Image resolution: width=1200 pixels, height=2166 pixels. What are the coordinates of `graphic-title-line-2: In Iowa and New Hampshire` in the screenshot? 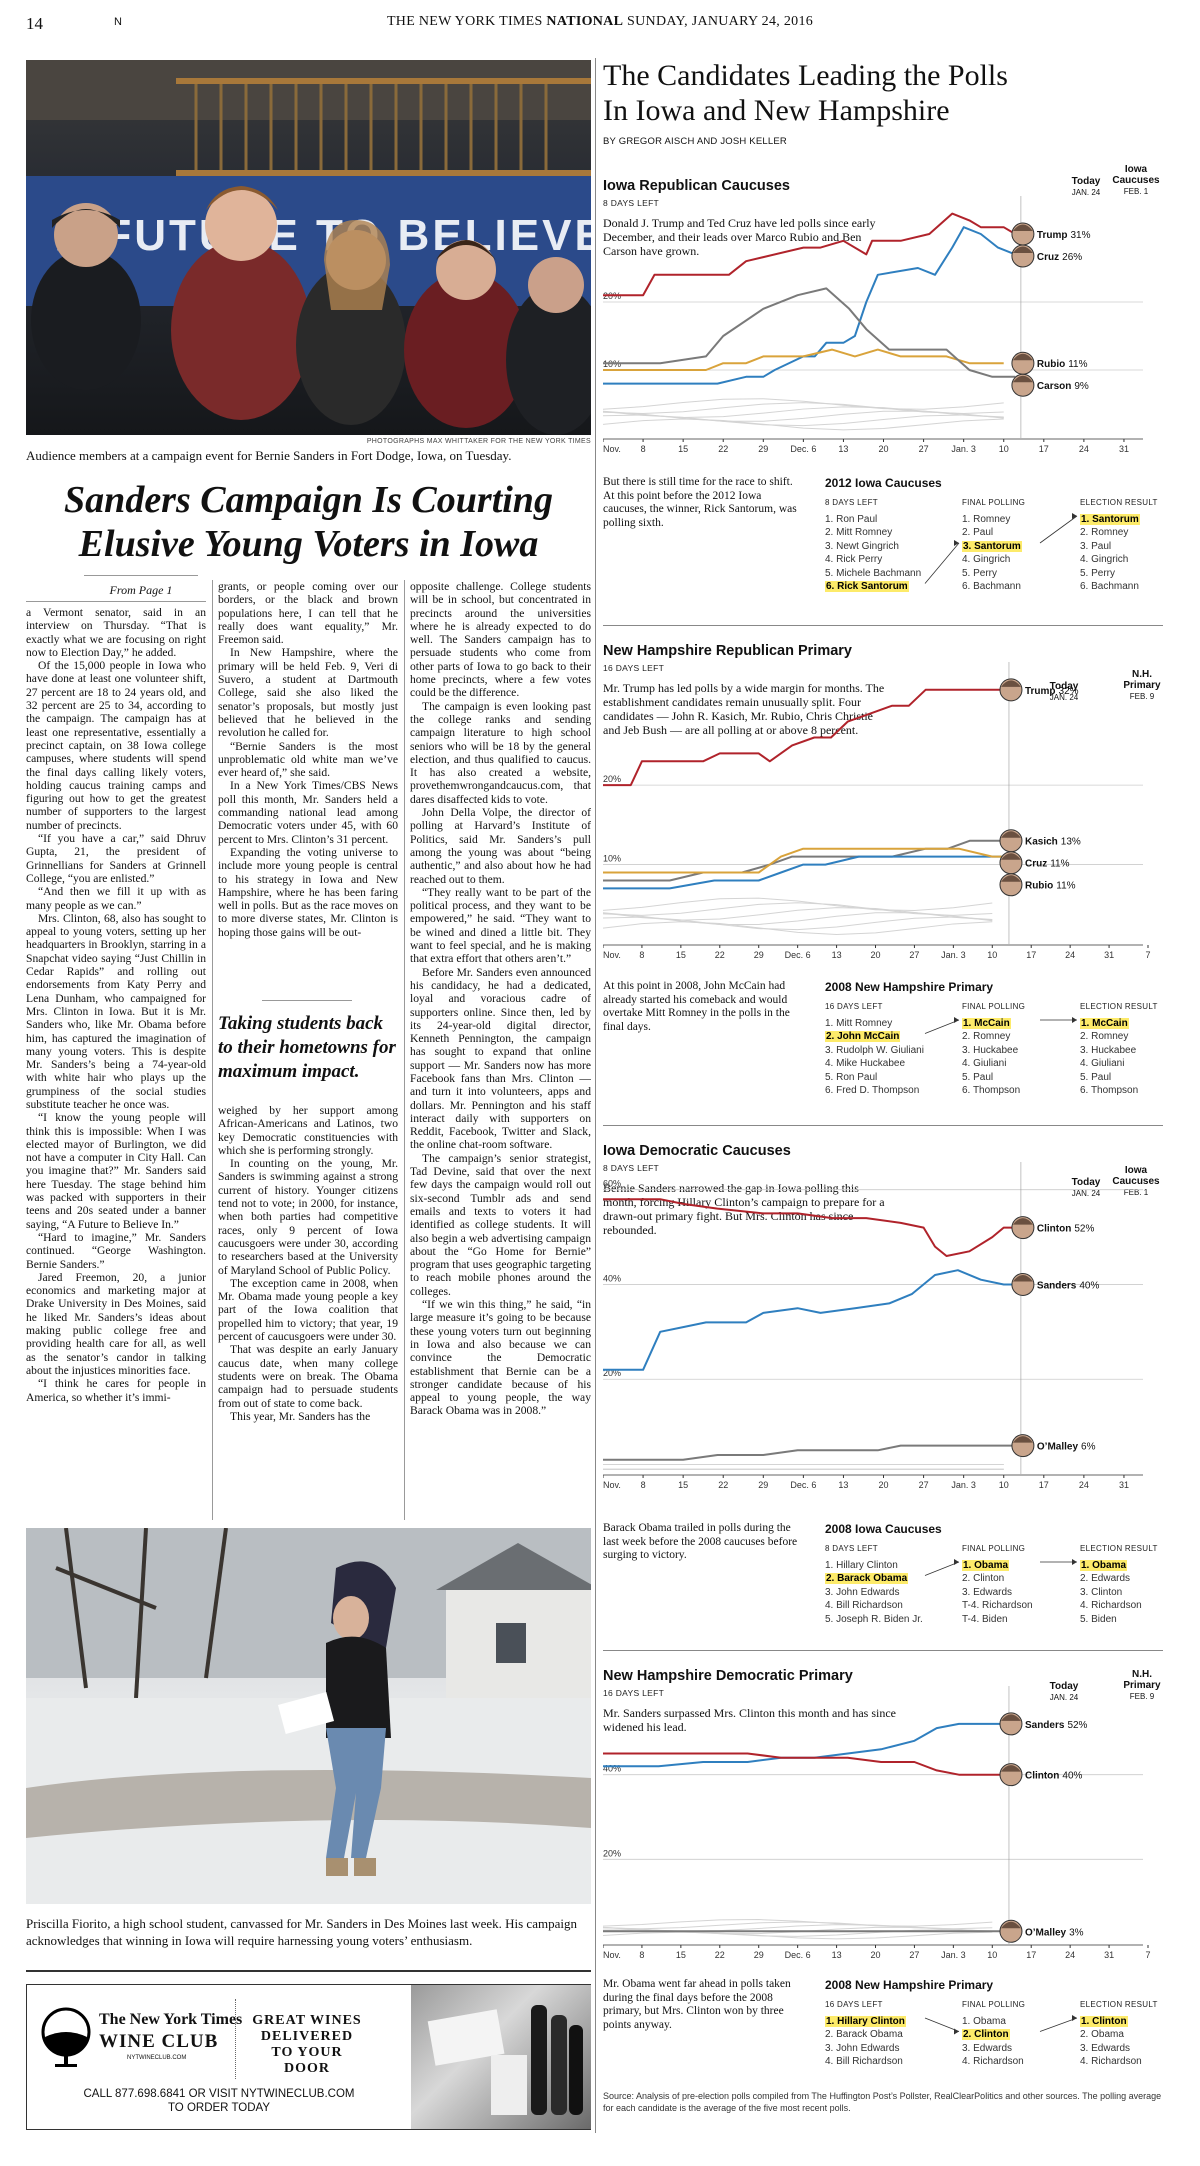 It's located at (776, 110).